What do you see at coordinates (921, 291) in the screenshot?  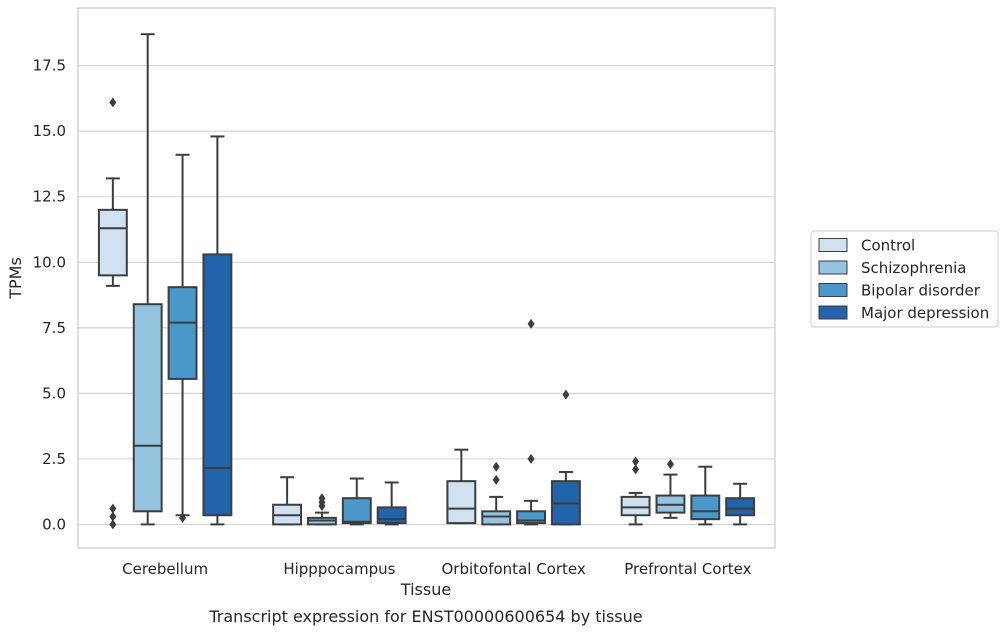 I see `legend-label: Bipolar disorder` at bounding box center [921, 291].